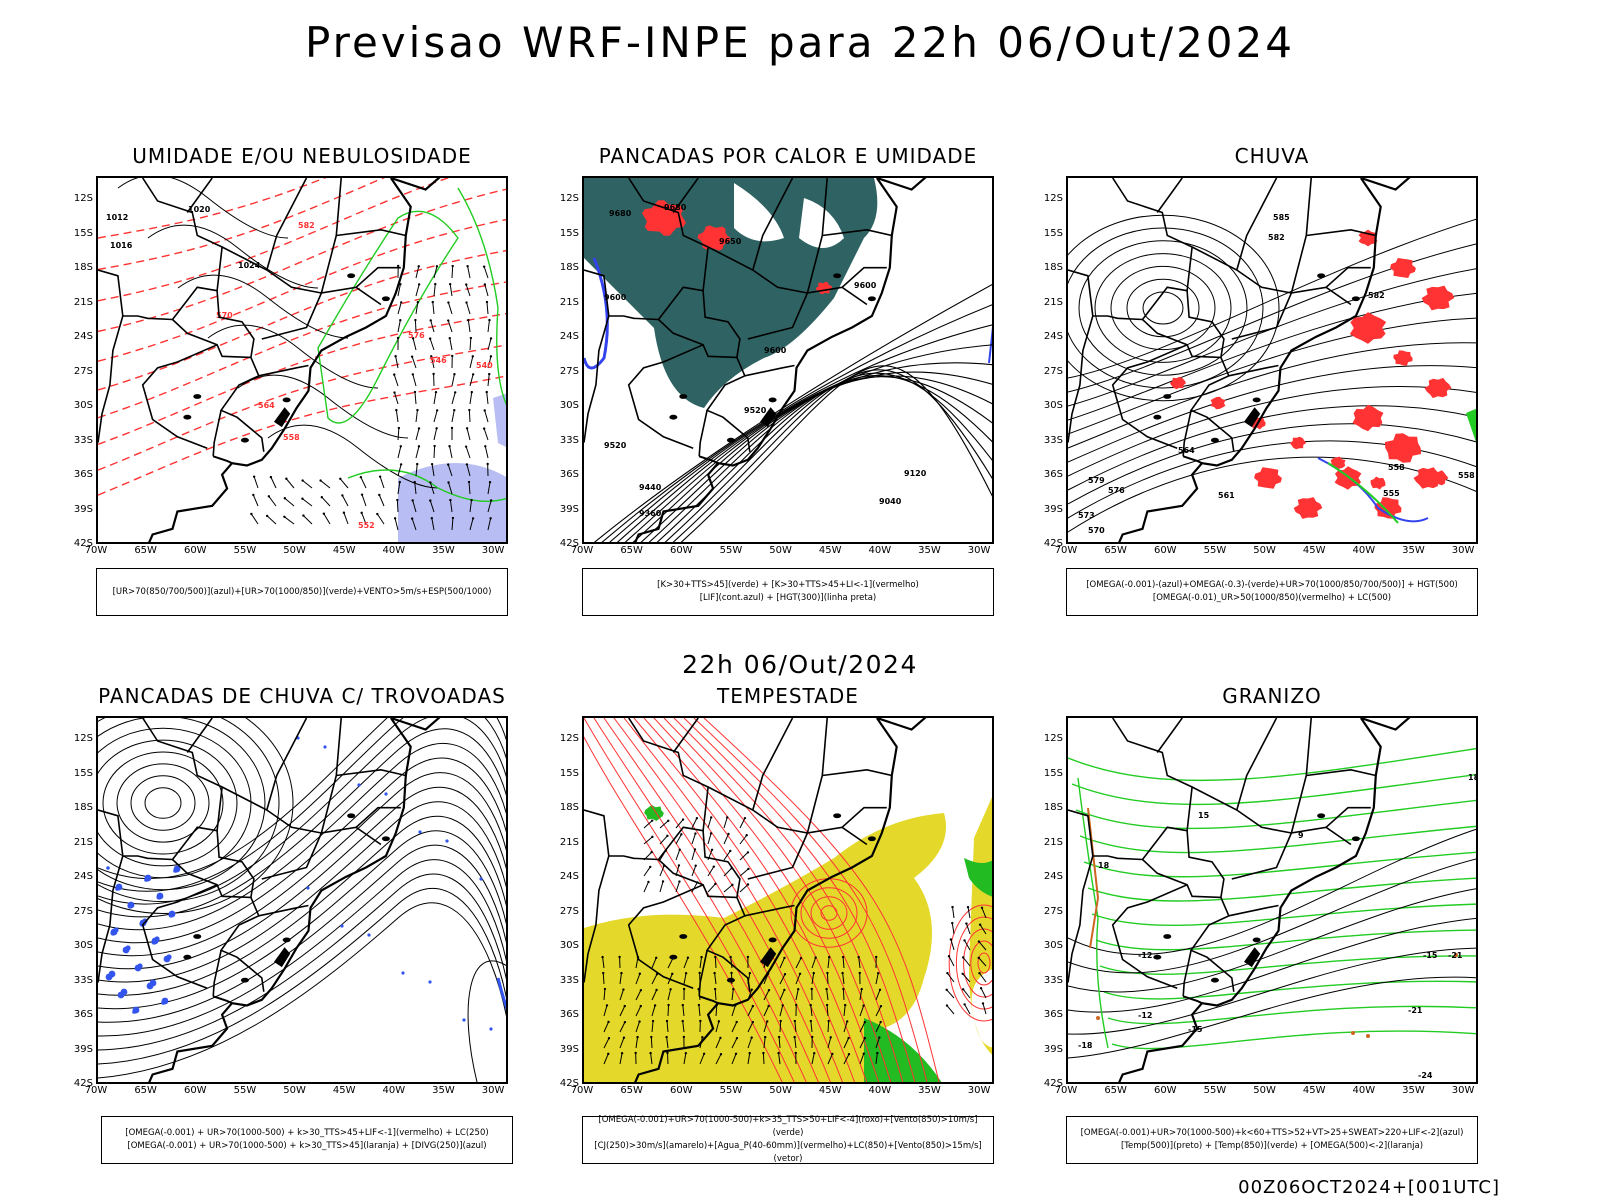 The image size is (1600, 1200). Describe the element at coordinates (890, 501) in the screenshot. I see `svg-text: 9040` at that location.